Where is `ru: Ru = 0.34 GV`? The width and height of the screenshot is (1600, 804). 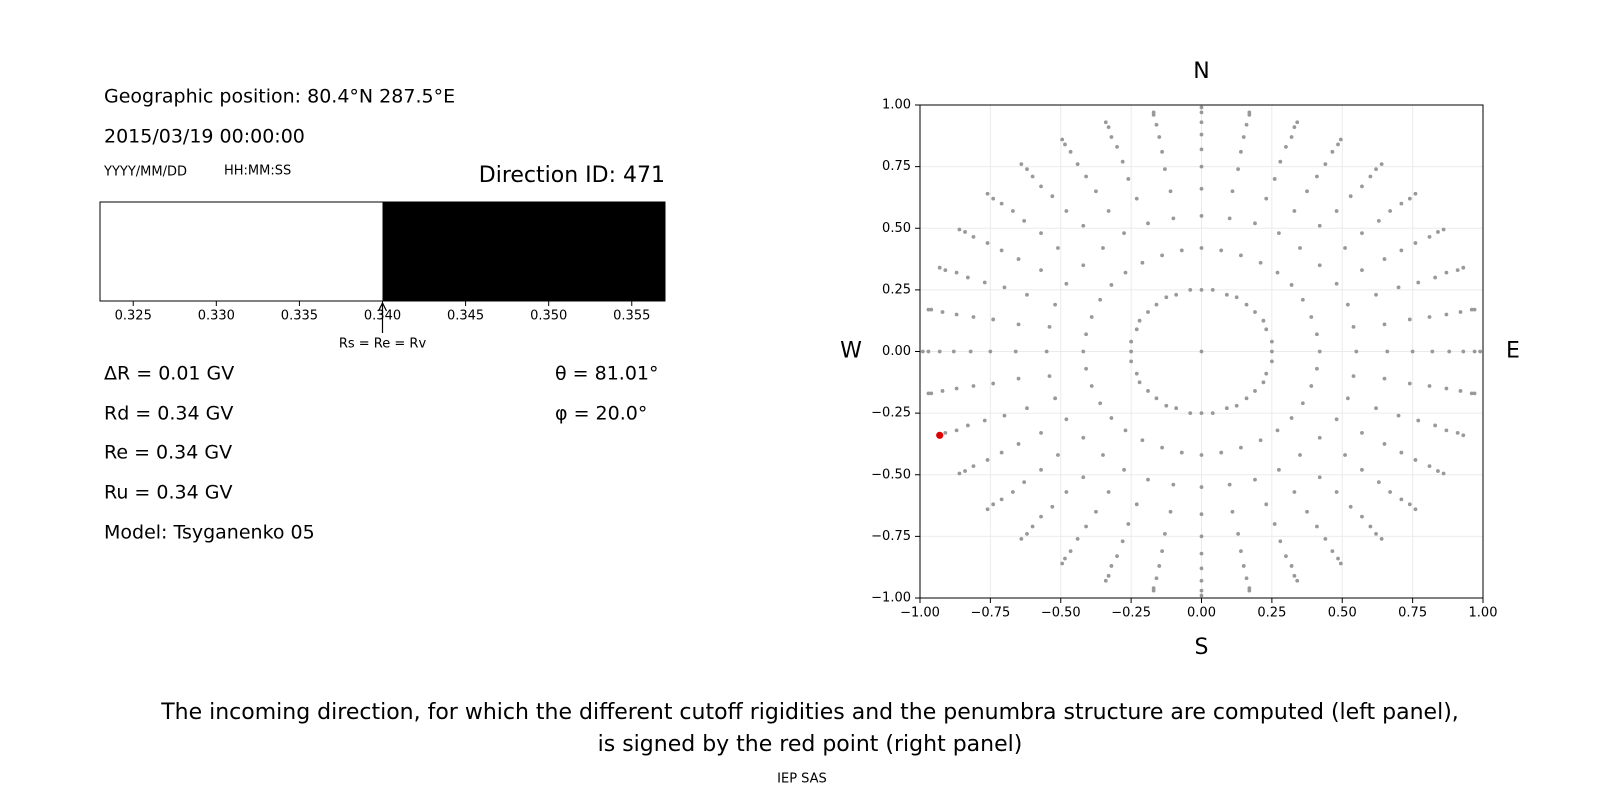 ru: Ru = 0.34 GV is located at coordinates (168, 493).